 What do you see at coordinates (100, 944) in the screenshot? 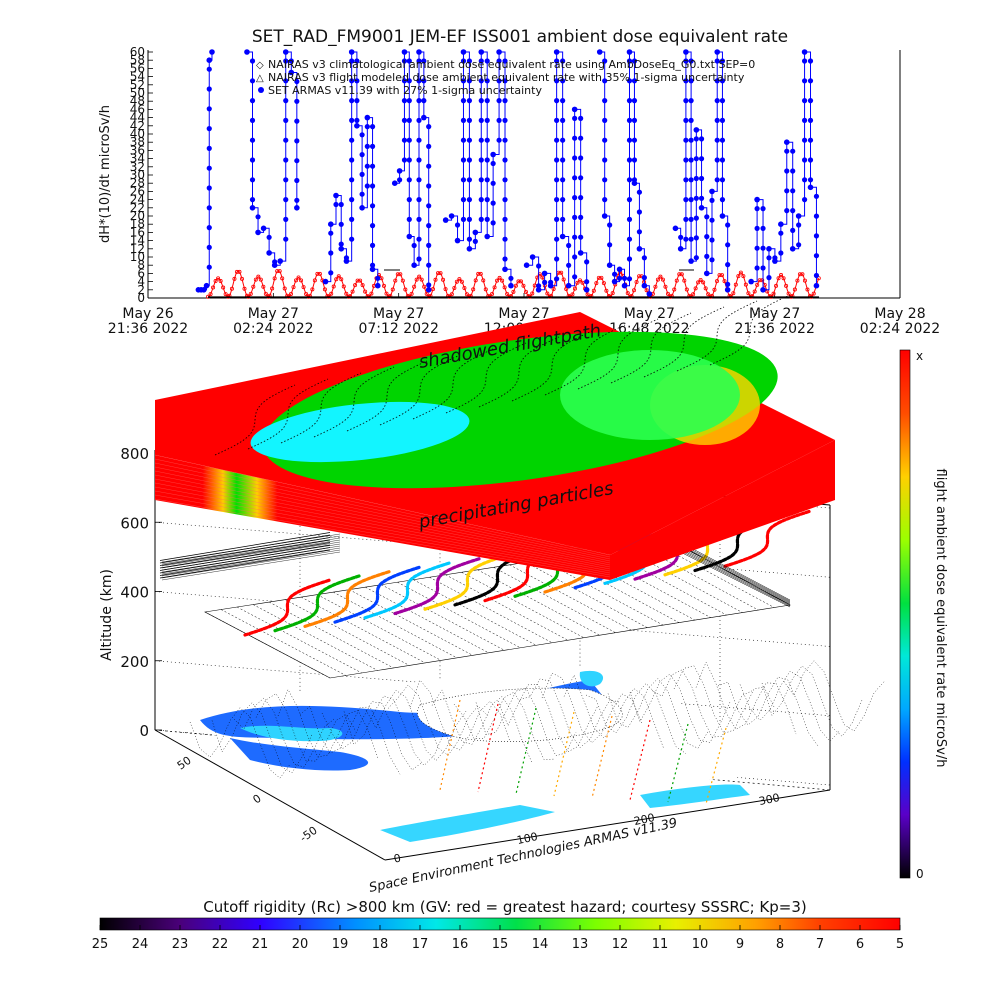
I see `cutoff-tick-label: 25` at bounding box center [100, 944].